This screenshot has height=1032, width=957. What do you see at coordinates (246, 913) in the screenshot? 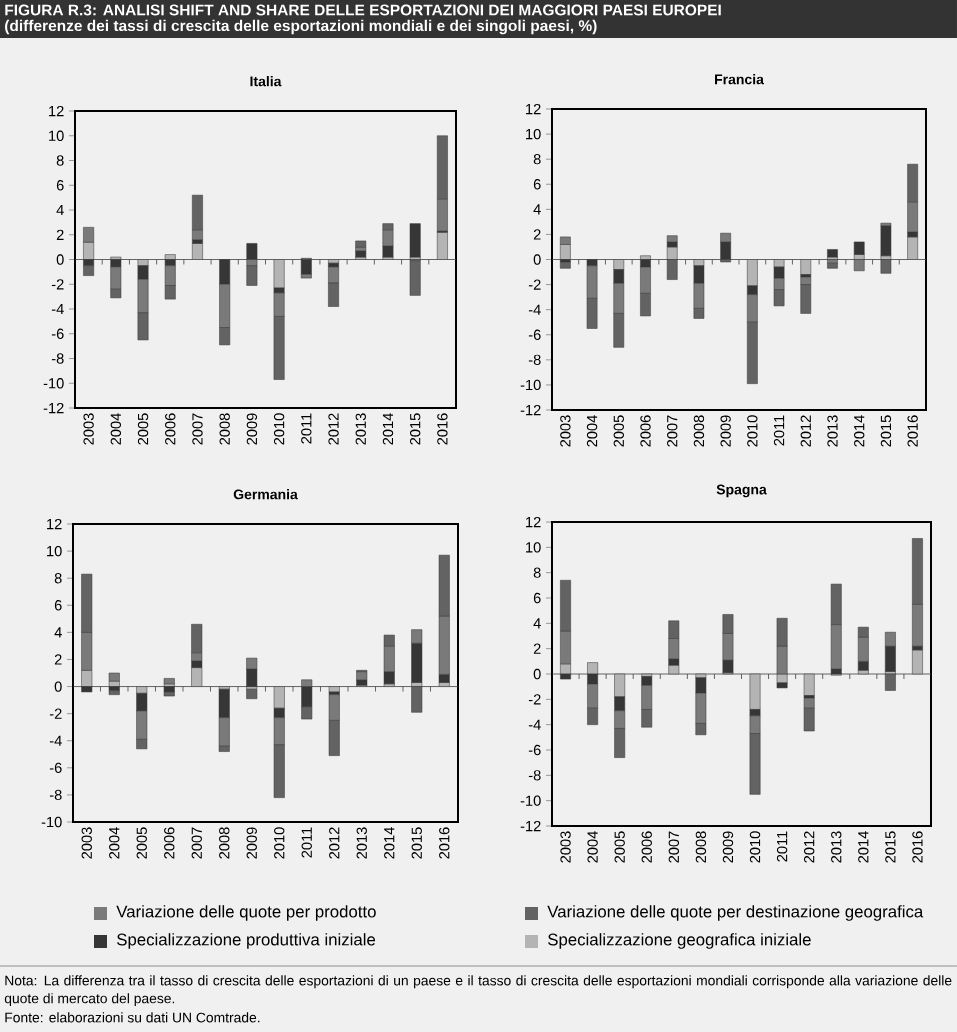
I see `legend-label: Variazione delle quote per prodotto` at bounding box center [246, 913].